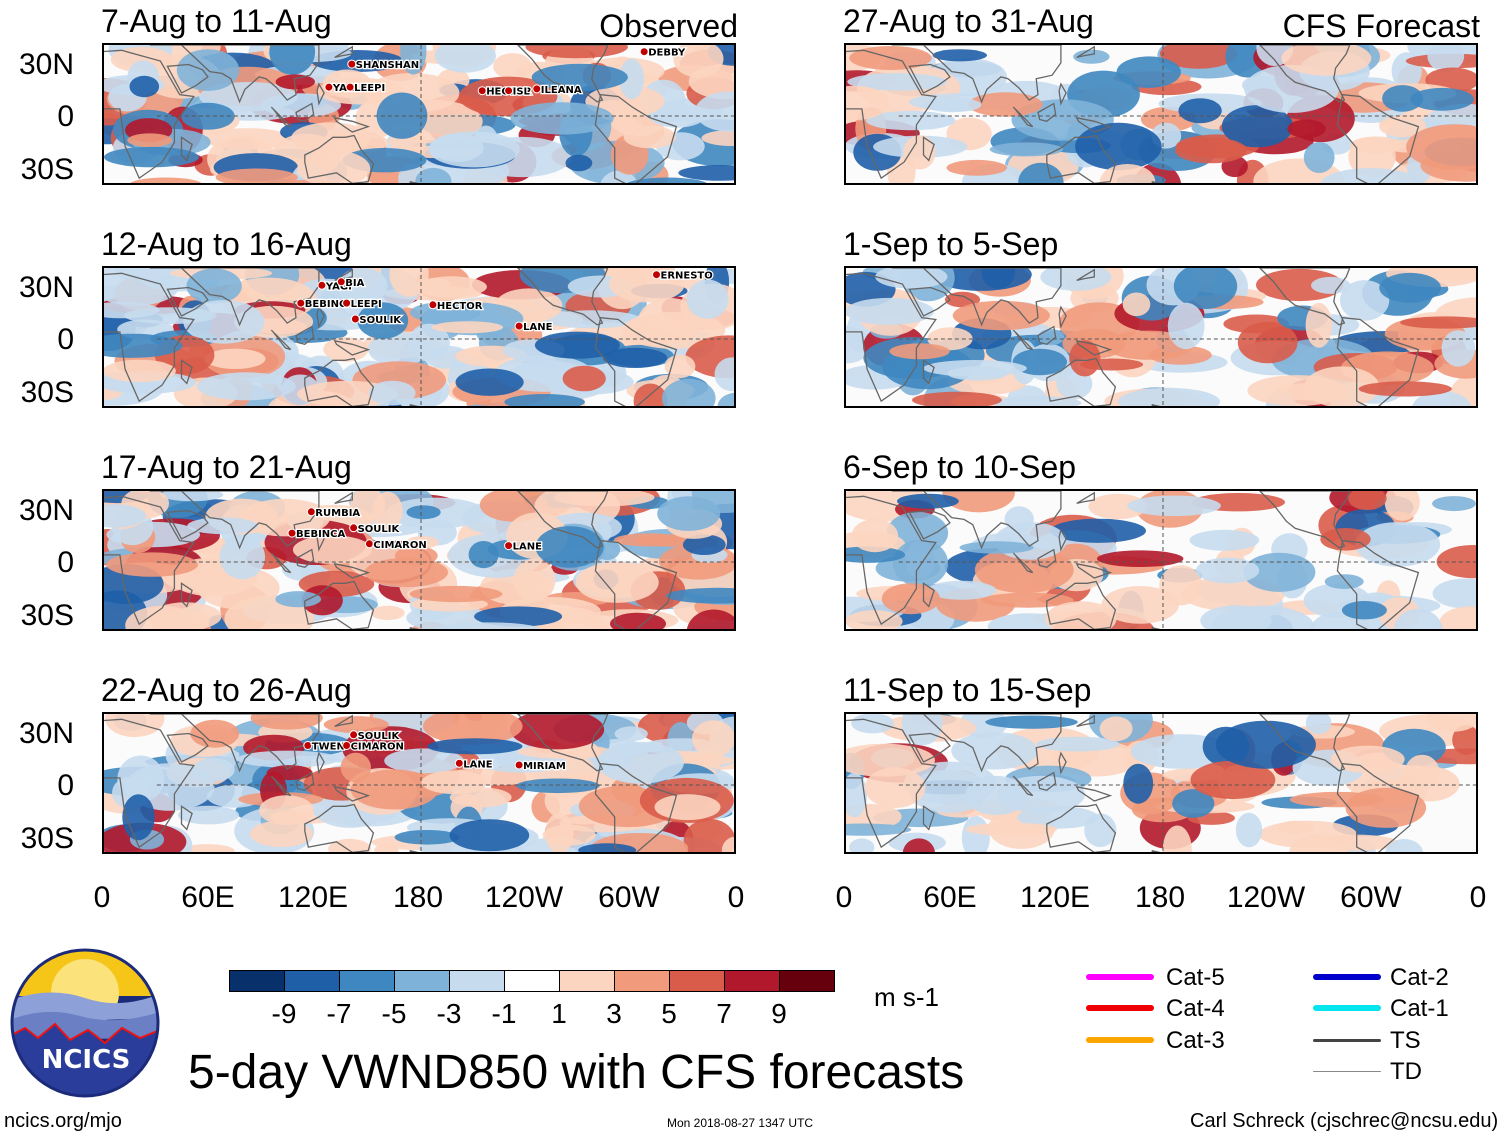 The width and height of the screenshot is (1510, 1137). What do you see at coordinates (740, 1123) in the screenshot?
I see `footer-timestamp: Mon 2018-08-27 1347 UTC` at bounding box center [740, 1123].